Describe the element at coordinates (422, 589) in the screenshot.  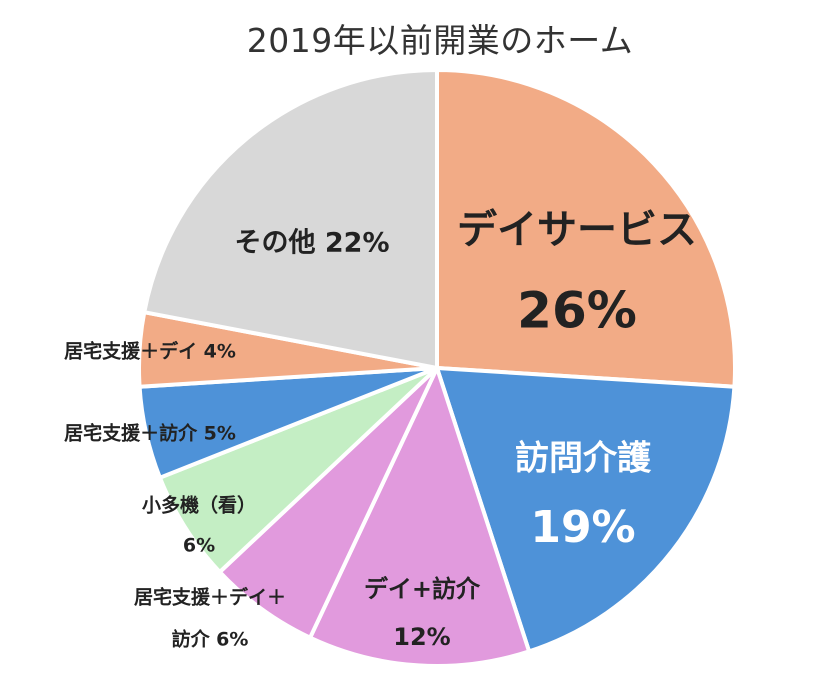
I see `slice-label: デイ+訪介` at that location.